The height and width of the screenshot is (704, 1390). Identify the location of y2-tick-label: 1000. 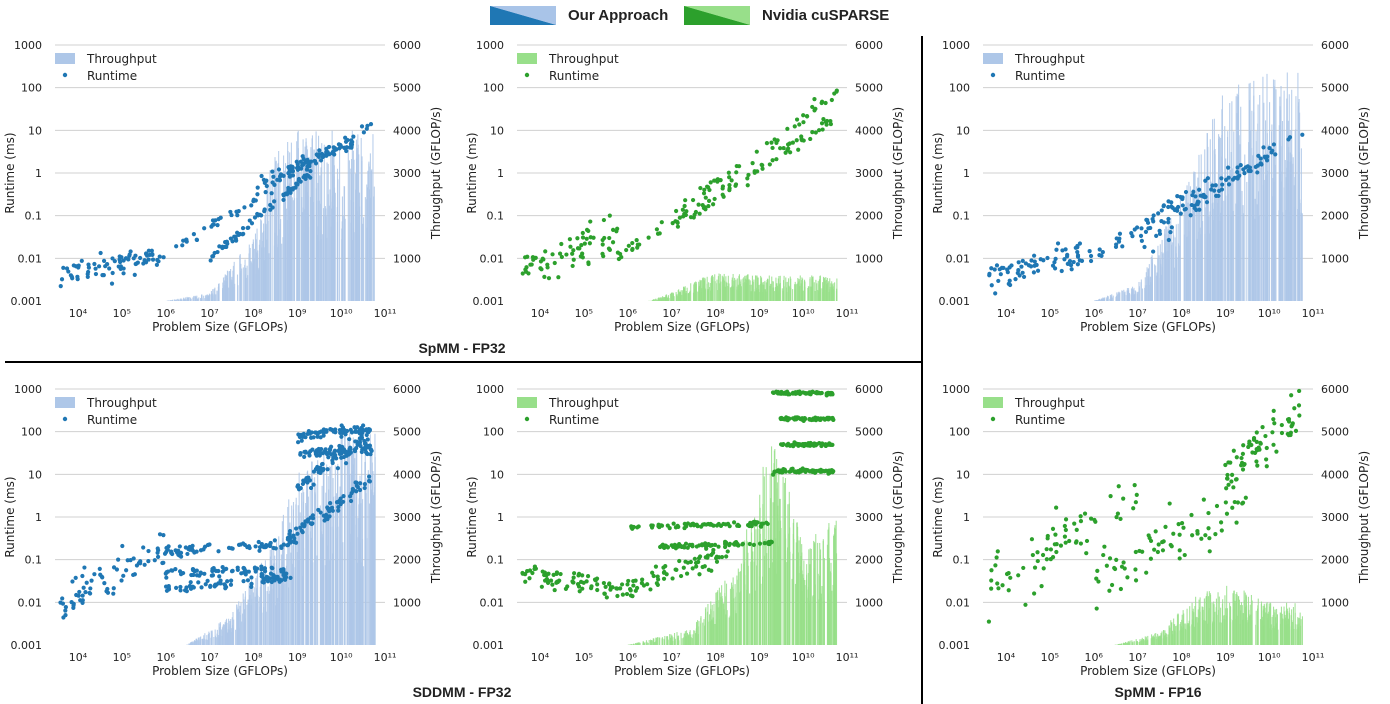
(1335, 602).